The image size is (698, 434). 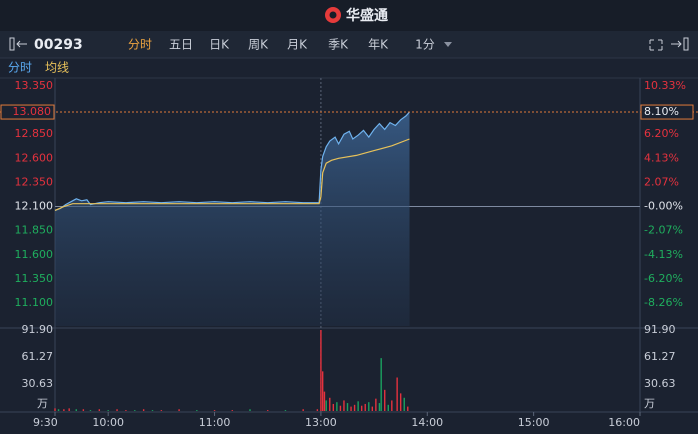 What do you see at coordinates (448, 44) in the screenshot?
I see `dropdown-arrow` at bounding box center [448, 44].